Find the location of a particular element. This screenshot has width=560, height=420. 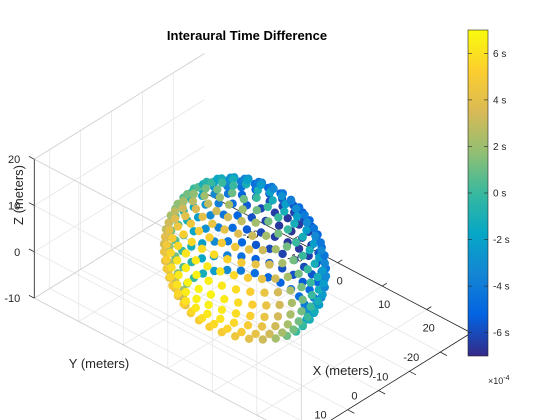

colorbar: 6 s 4 s 2 s 0 s -2 s -4 s -6 s ×10-4 is located at coordinates (488, 207).